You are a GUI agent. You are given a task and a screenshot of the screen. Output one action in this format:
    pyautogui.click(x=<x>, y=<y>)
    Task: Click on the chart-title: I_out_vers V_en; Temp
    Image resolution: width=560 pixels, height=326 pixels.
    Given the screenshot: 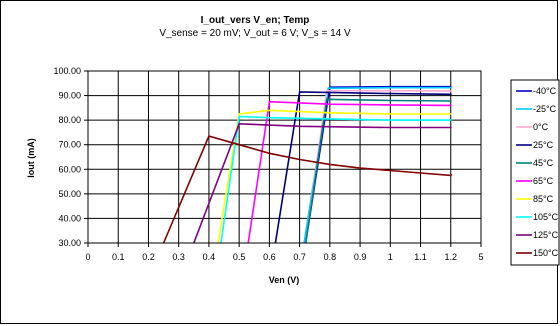 What is the action you would take?
    pyautogui.click(x=255, y=20)
    